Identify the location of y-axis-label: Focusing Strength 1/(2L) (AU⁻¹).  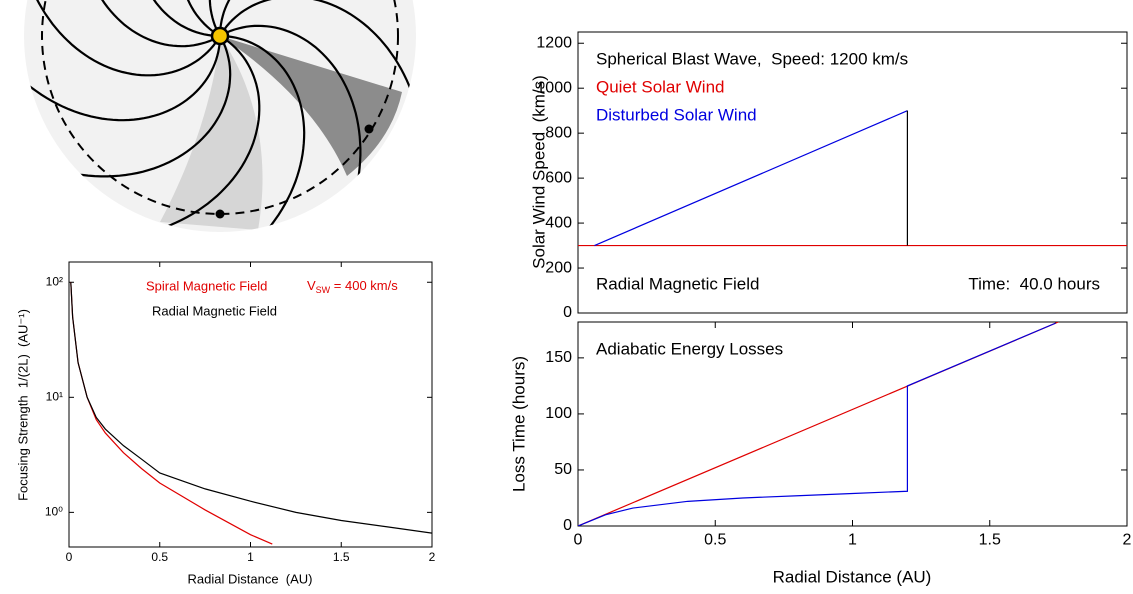
(22, 405).